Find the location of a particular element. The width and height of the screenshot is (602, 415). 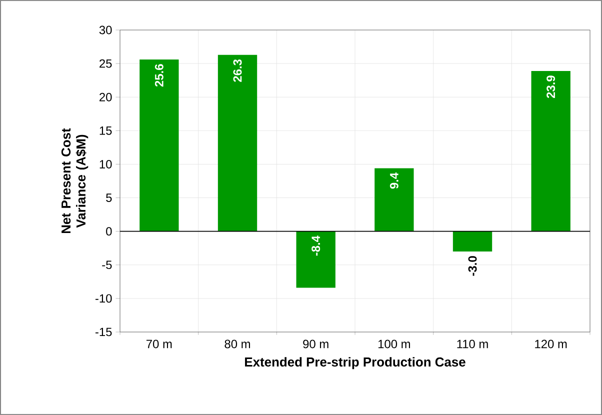

data-label: 23.9 is located at coordinates (551, 87).